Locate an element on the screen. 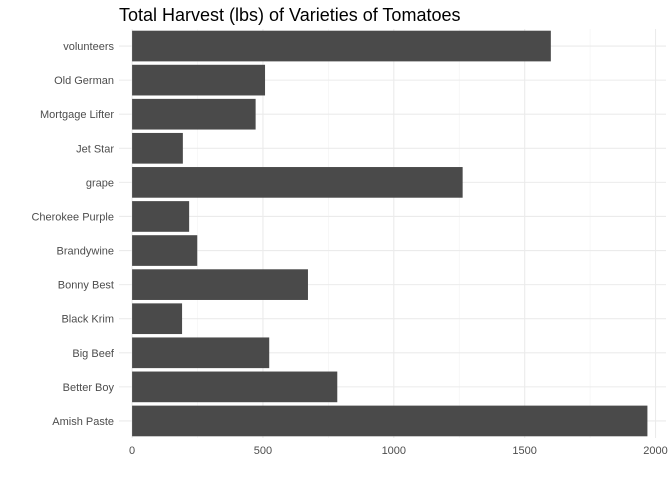  bar-big-beef is located at coordinates (201, 353).